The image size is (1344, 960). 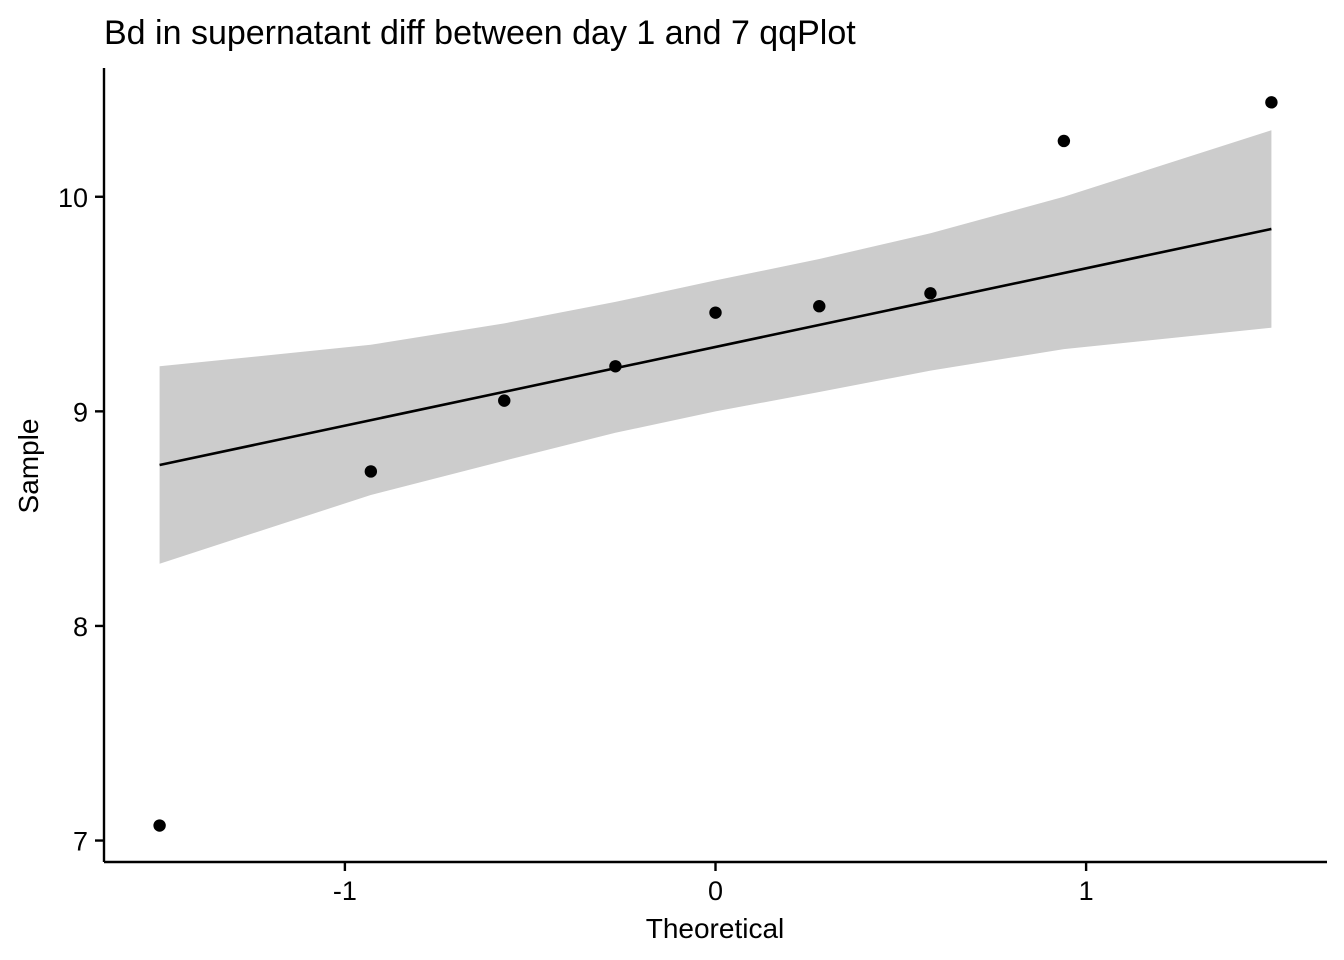 I want to click on y-axis-label: Sample, so click(x=28, y=466).